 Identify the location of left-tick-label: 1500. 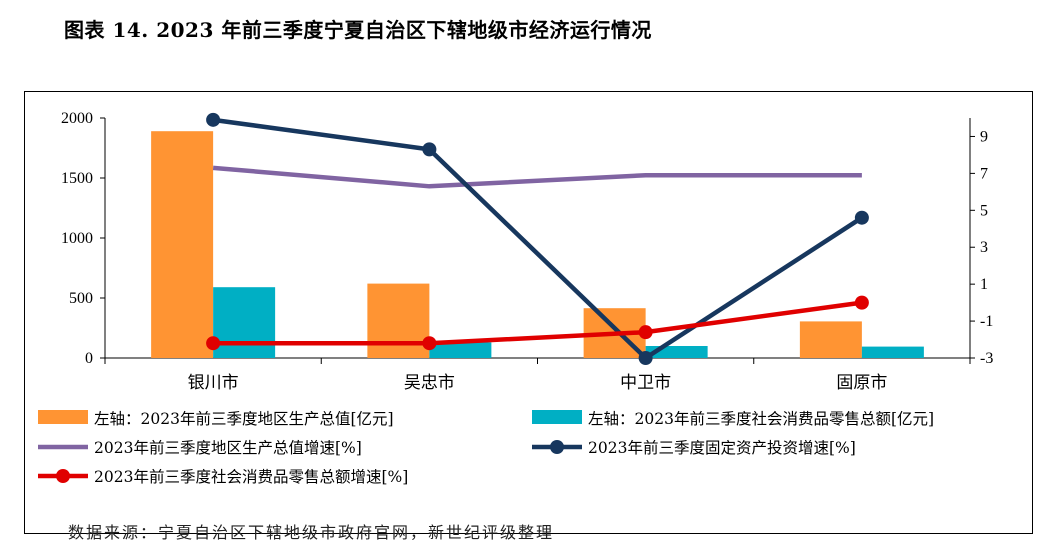
(77, 178).